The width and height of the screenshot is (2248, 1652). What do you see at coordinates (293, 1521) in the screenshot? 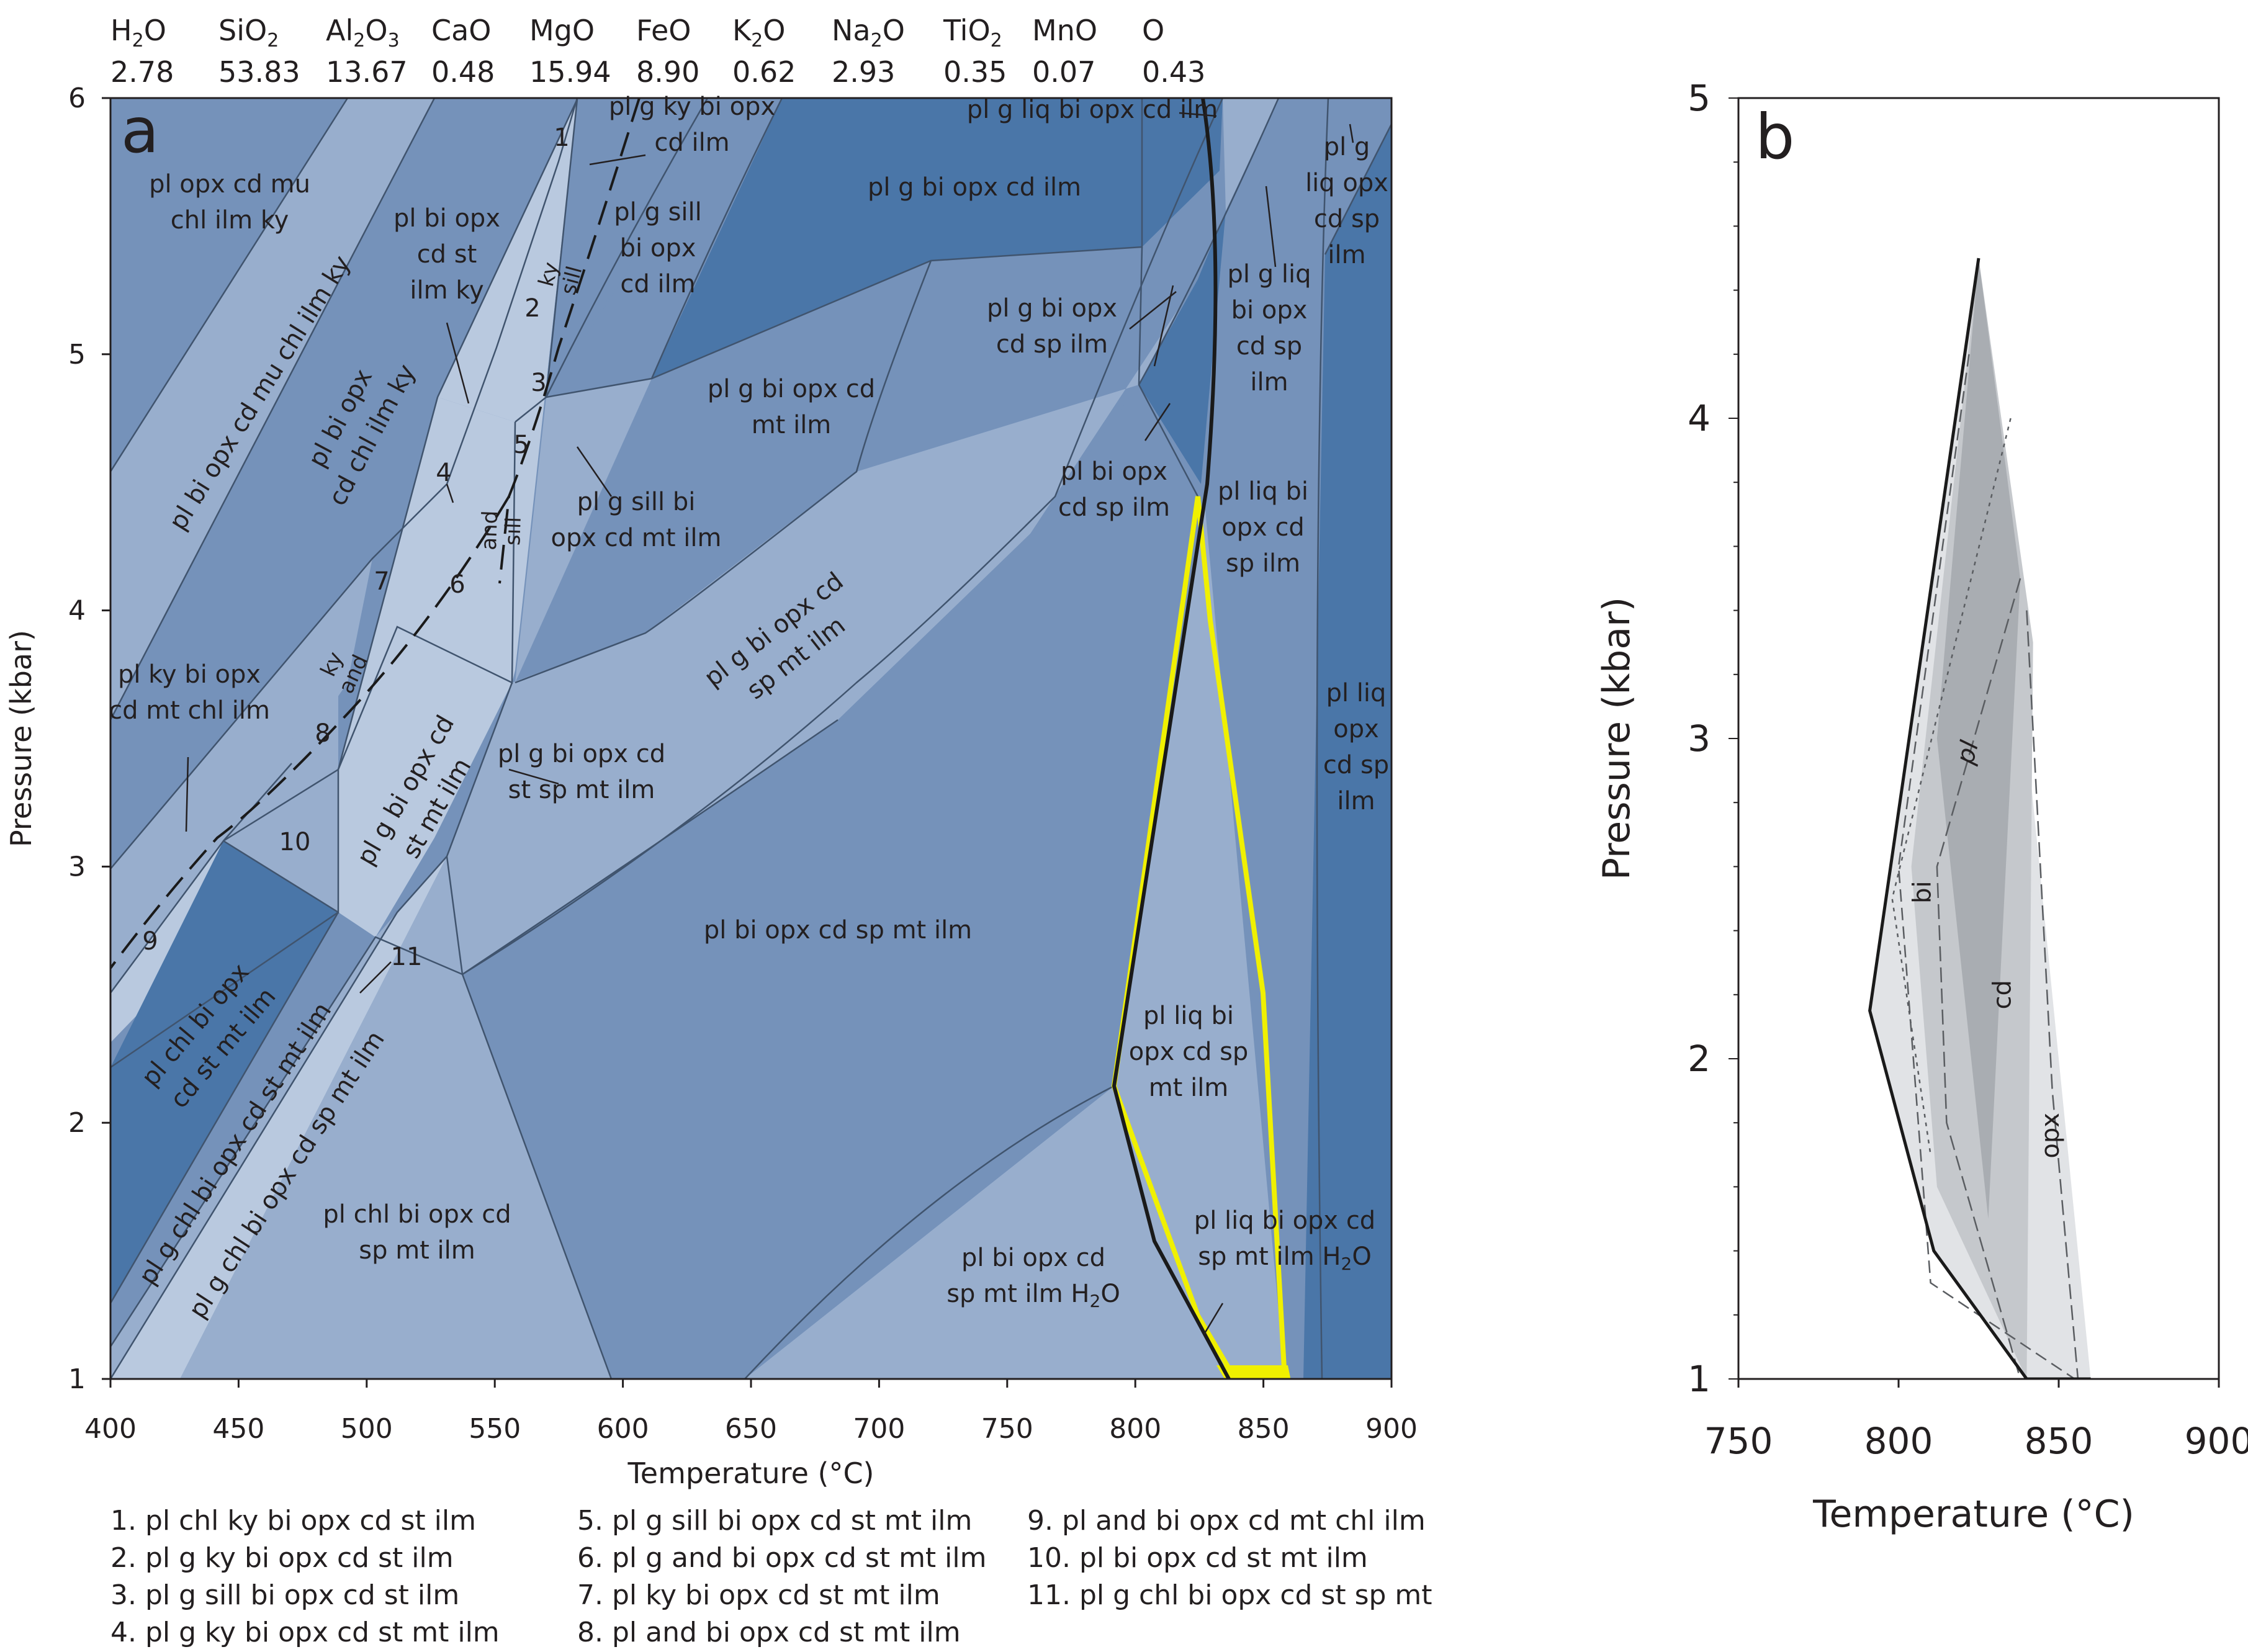
I see `legend-item: 1. pl chl ky bi opx cd st ilm` at bounding box center [293, 1521].